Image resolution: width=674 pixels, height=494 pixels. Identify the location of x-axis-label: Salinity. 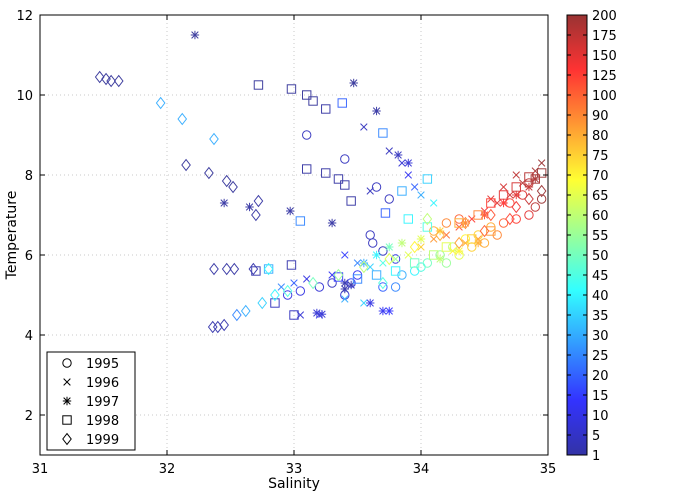
(294, 484).